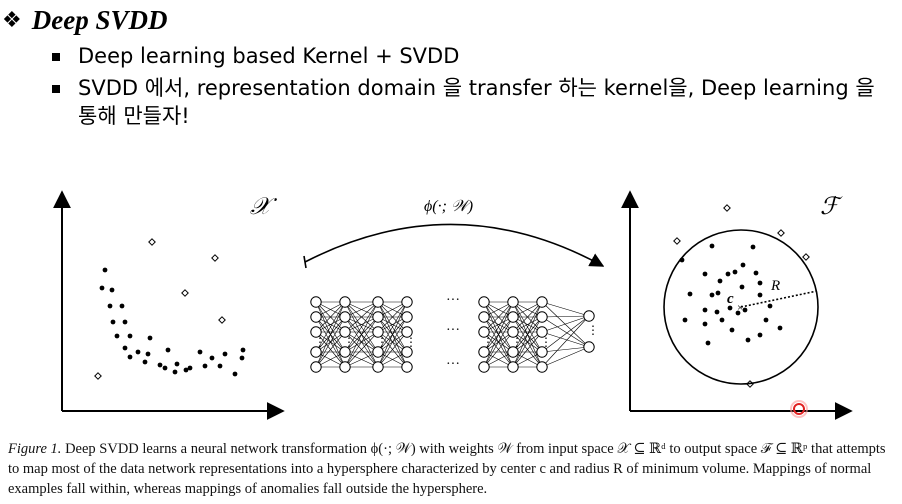 Image resolution: width=902 pixels, height=504 pixels. I want to click on cursor-indicator, so click(799, 409).